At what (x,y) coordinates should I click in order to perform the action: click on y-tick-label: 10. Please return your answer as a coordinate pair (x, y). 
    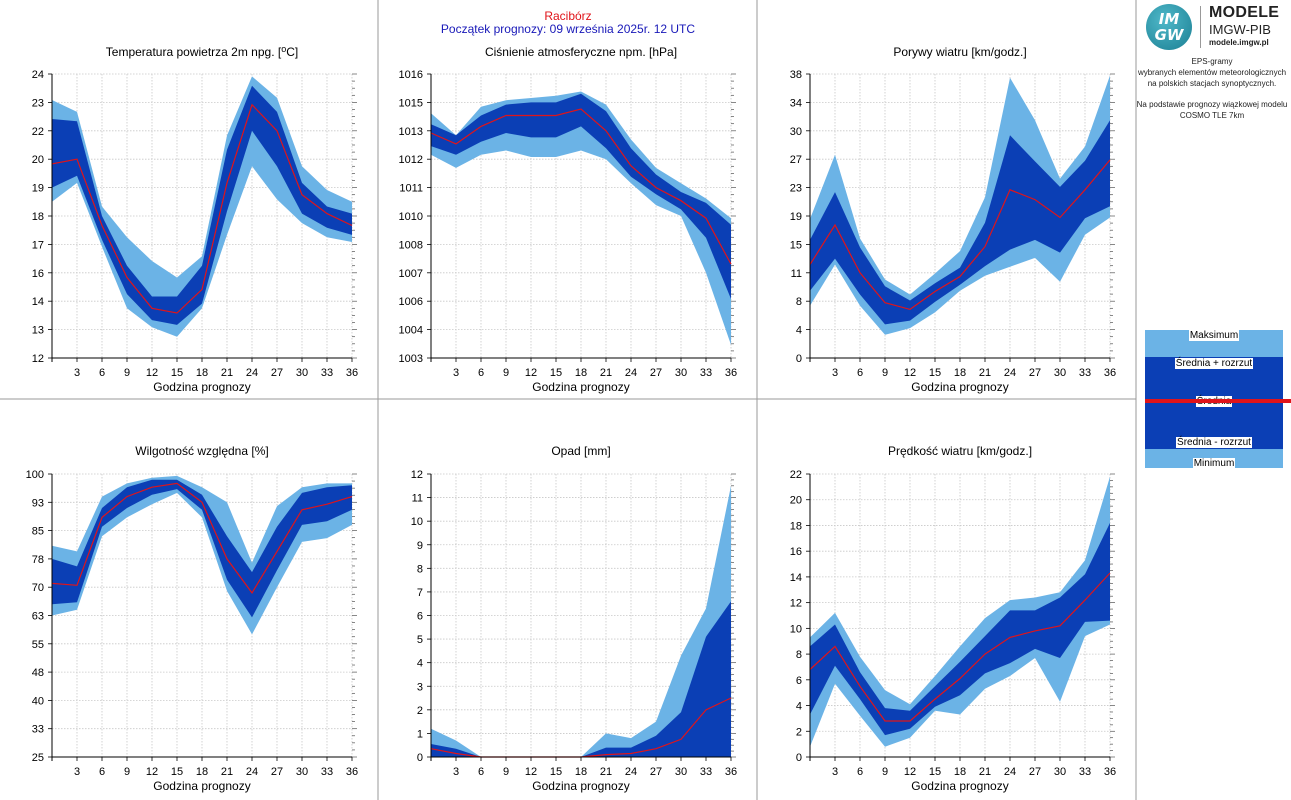
    Looking at the image, I should click on (417, 522).